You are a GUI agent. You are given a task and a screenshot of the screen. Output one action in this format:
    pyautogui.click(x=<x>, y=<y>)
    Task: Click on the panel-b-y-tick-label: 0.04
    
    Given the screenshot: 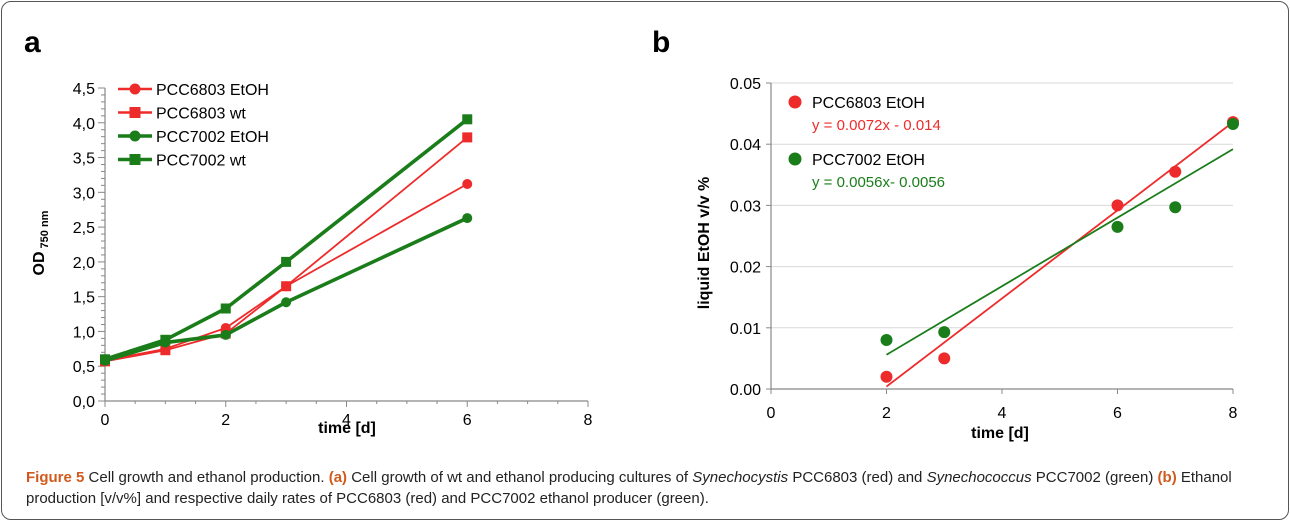 What is the action you would take?
    pyautogui.click(x=745, y=145)
    